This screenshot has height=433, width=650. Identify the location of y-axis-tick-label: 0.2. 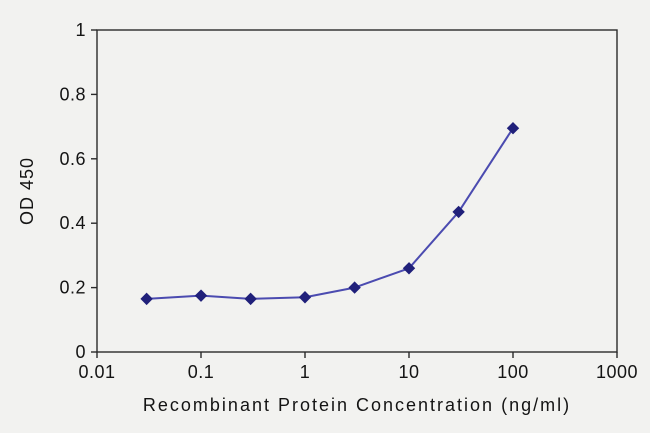
(72, 288).